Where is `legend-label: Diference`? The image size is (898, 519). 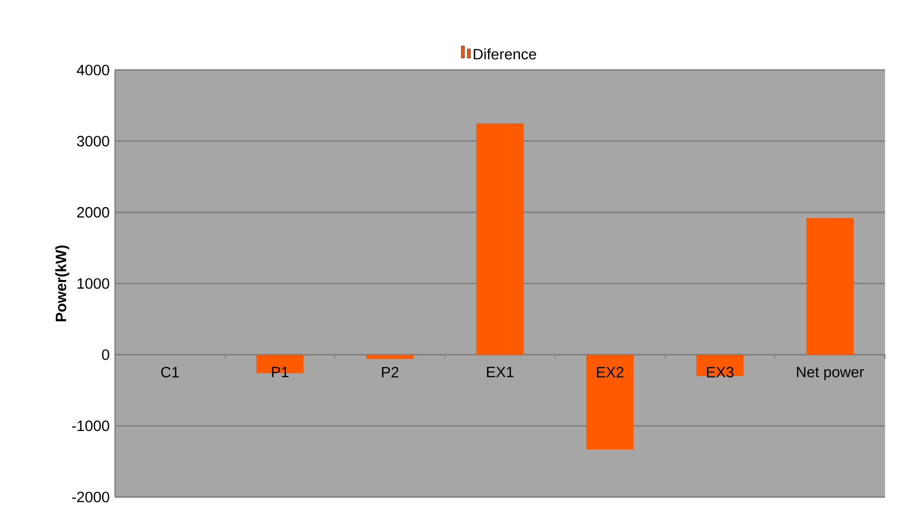 legend-label: Diference is located at coordinates (505, 54).